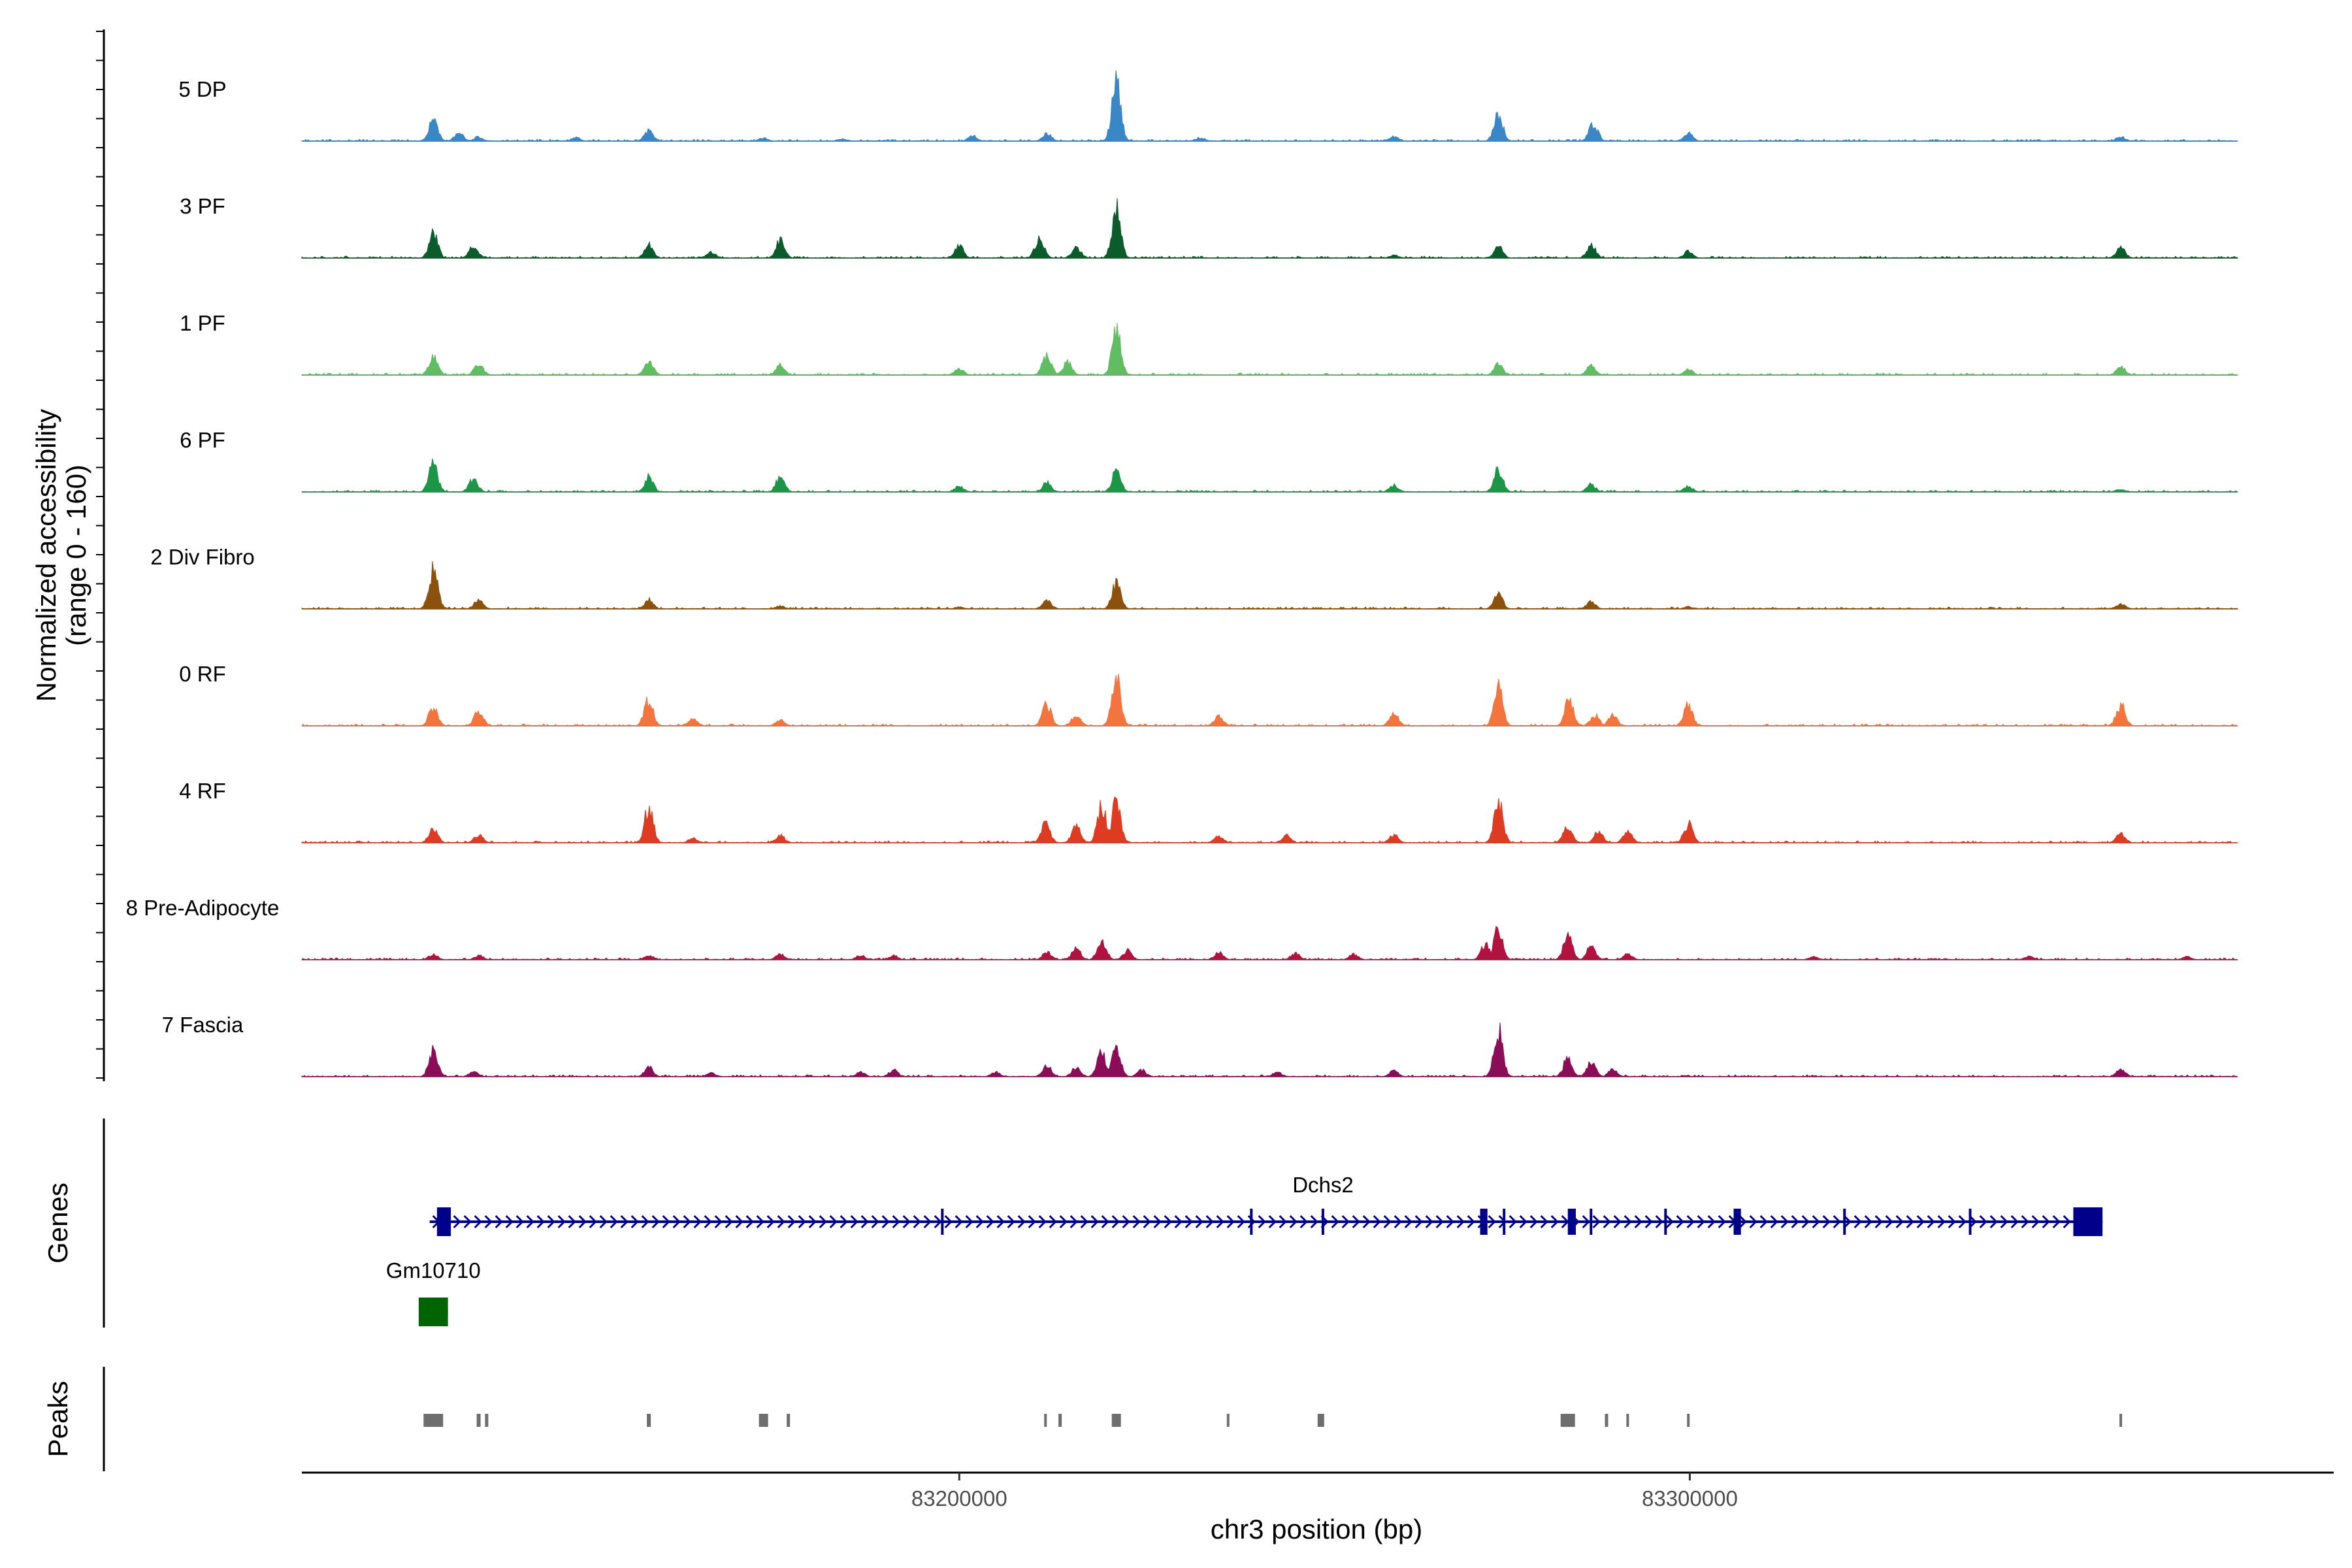  Describe the element at coordinates (202, 440) in the screenshot. I see `track-label: 6 PF` at that location.